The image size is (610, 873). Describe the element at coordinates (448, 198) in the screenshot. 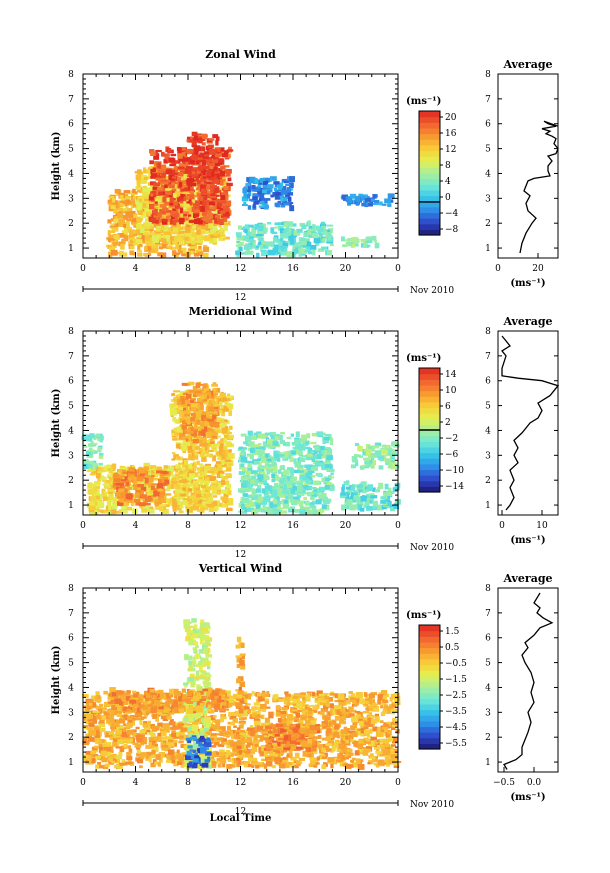

I see `colorbar-tick-label: 0` at that location.